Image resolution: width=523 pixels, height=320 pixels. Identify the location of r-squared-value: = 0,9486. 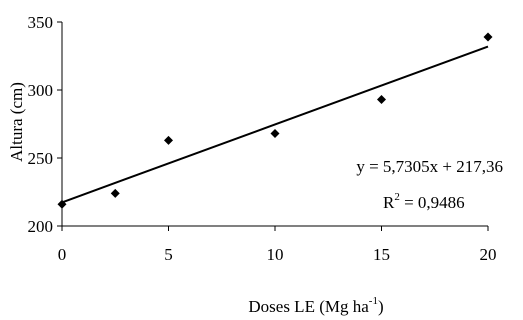
(432, 202).